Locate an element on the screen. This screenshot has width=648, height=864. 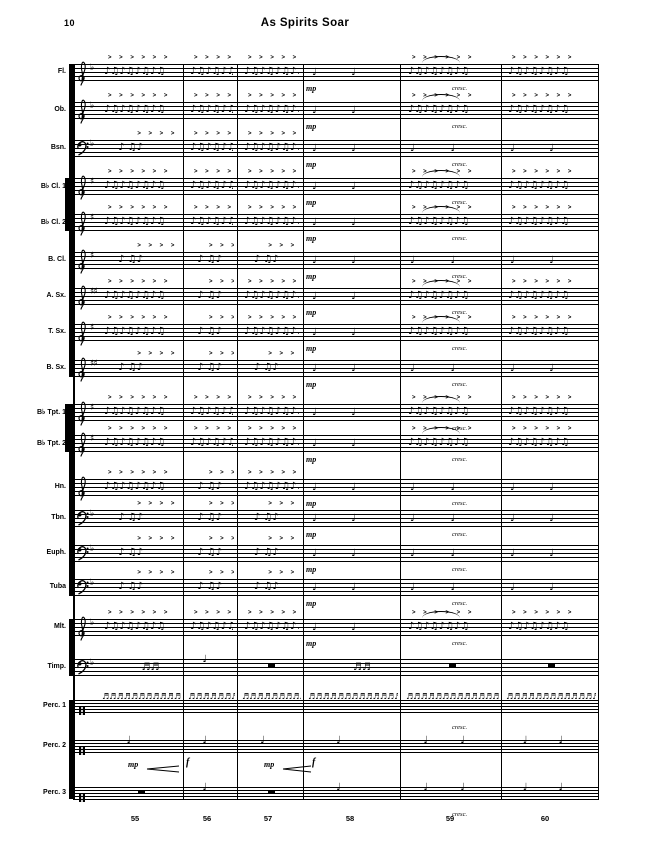
instrument-label: Bsn. is located at coordinates (58, 147).